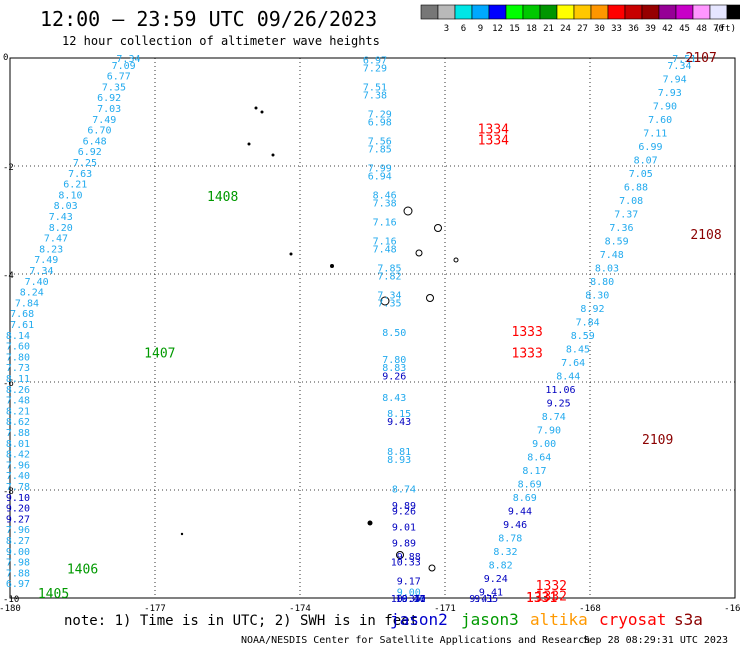 This screenshot has height=655, width=740. Describe the element at coordinates (406, 563) in the screenshot. I see `wave-height-label: 10.33` at that location.